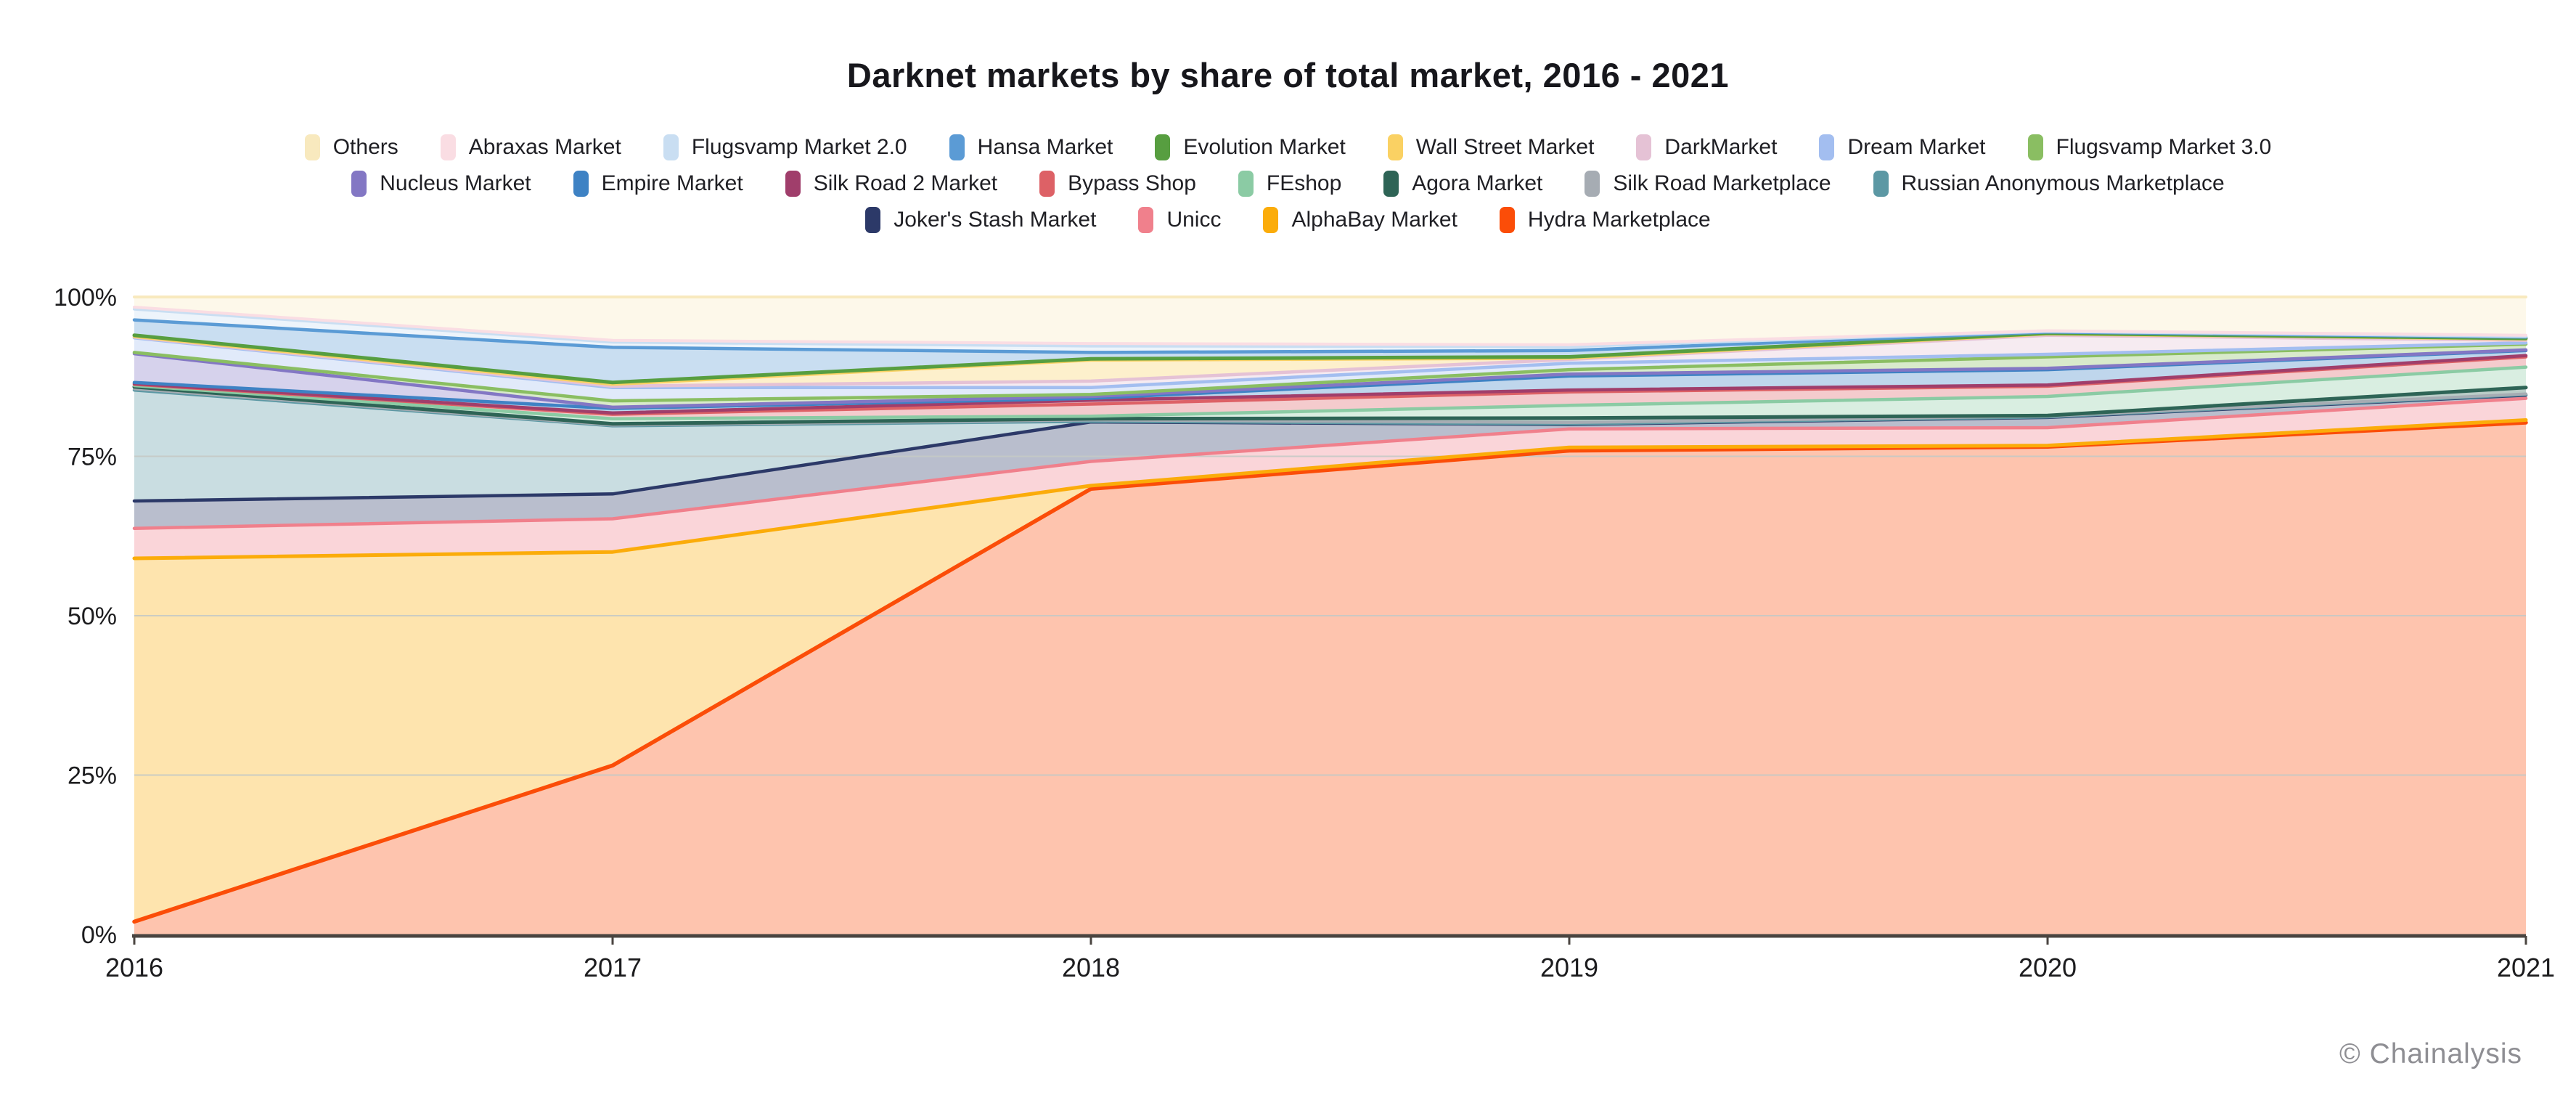 The width and height of the screenshot is (2576, 1100). What do you see at coordinates (1569, 967) in the screenshot?
I see `x-tick-label-2019: 2019` at bounding box center [1569, 967].